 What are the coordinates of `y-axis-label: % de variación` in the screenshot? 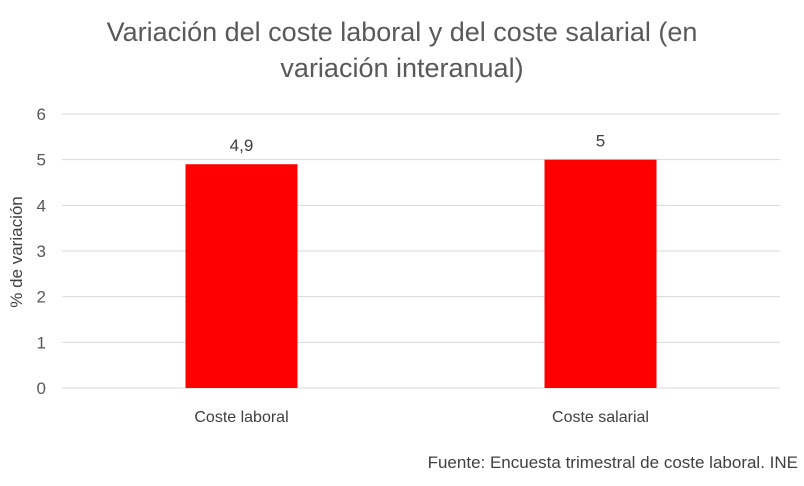 It's located at (16, 252).